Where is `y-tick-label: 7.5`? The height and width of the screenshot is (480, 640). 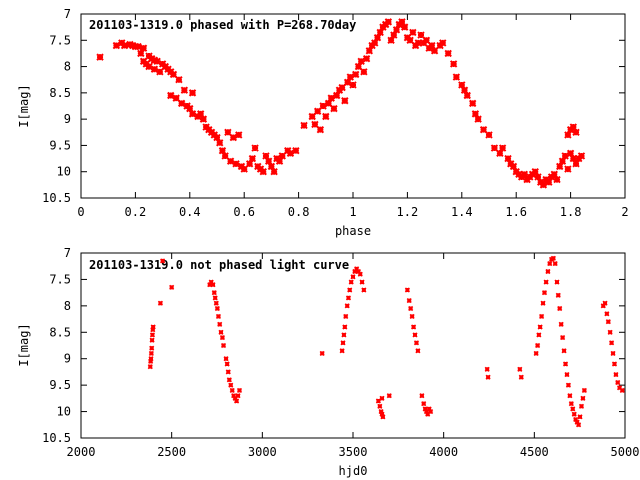
y-tick-label: 7.5 is located at coordinates (60, 279).